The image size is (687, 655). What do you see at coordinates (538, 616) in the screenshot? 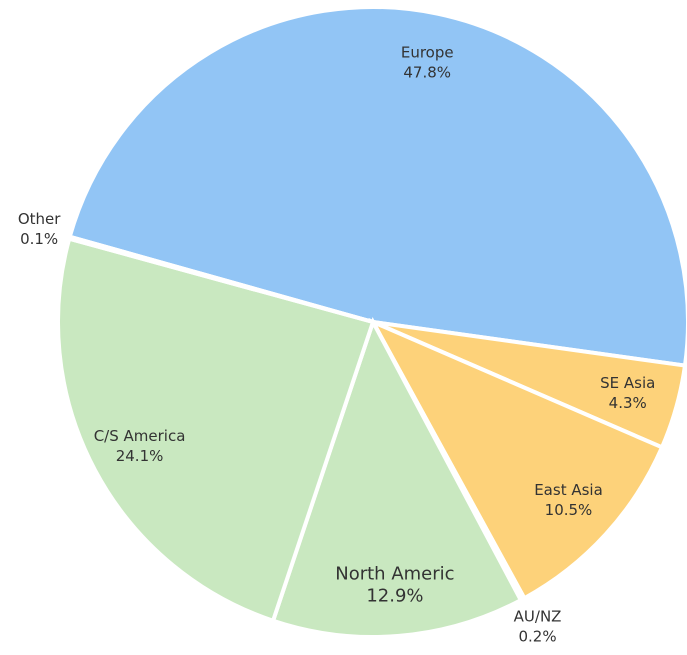
I see `slice-label: AU/NZ` at bounding box center [538, 616].